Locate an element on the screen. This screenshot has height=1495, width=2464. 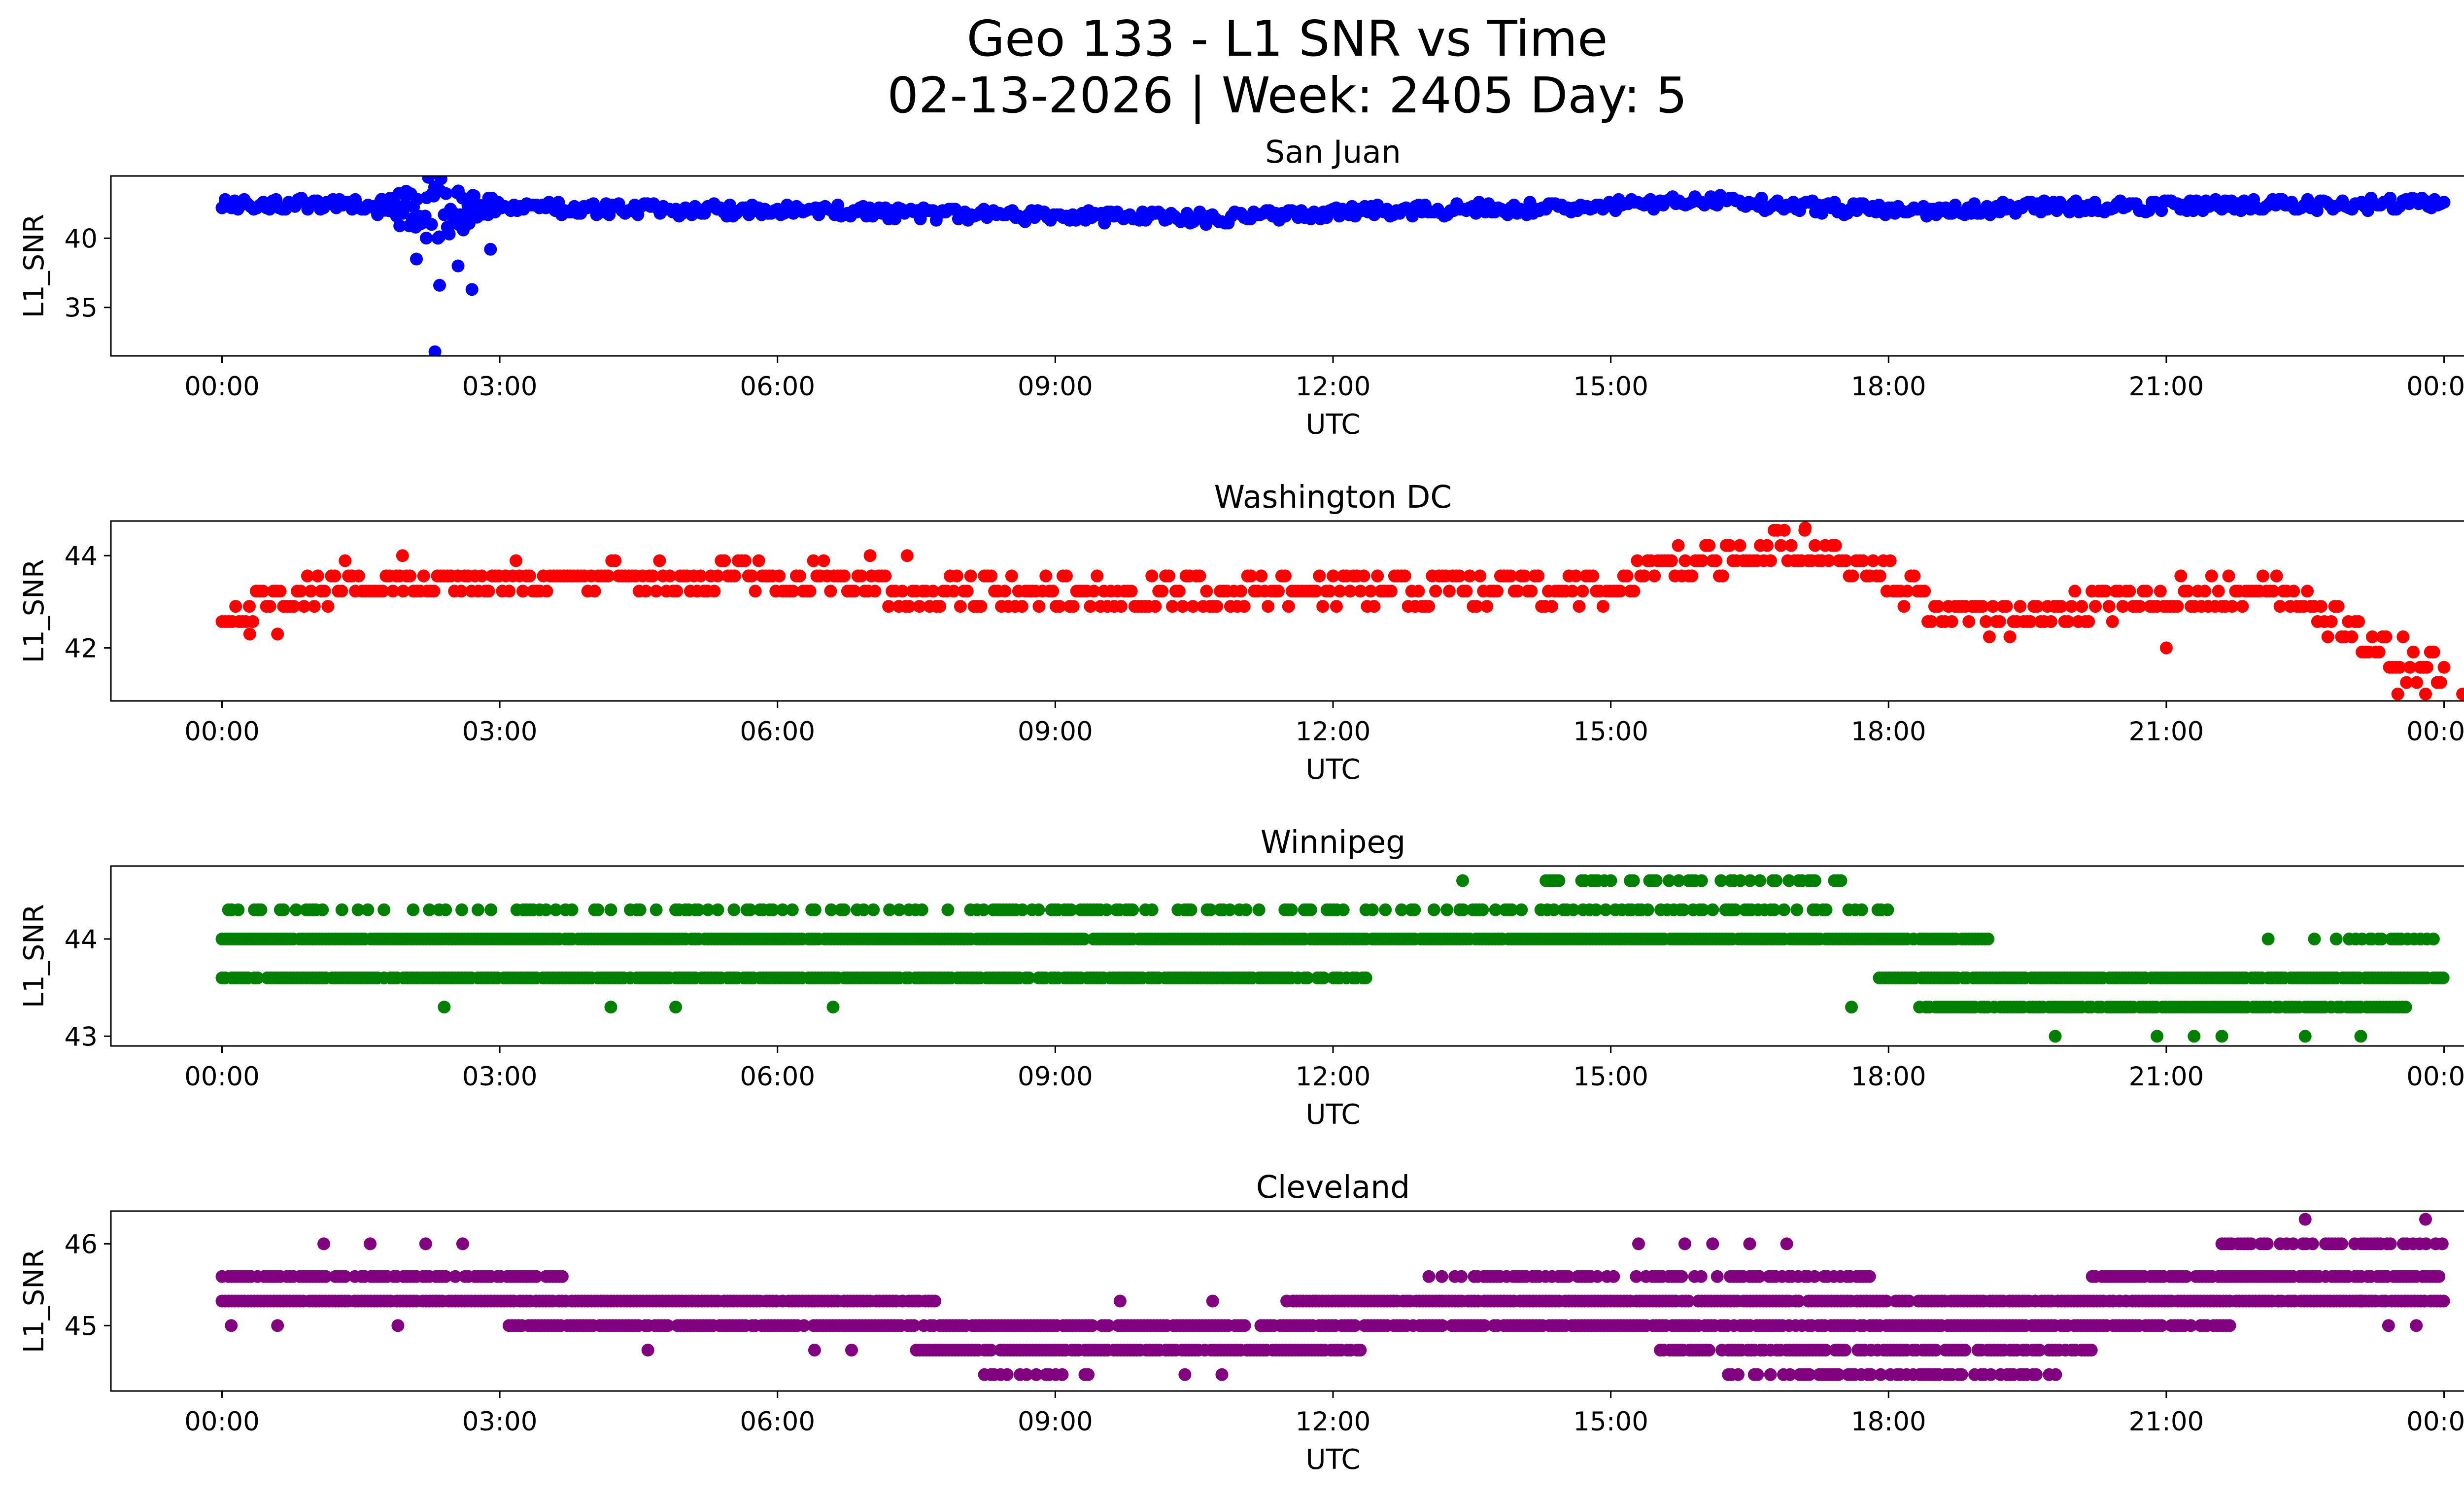
x-tick-label: 06:00 is located at coordinates (777, 387).